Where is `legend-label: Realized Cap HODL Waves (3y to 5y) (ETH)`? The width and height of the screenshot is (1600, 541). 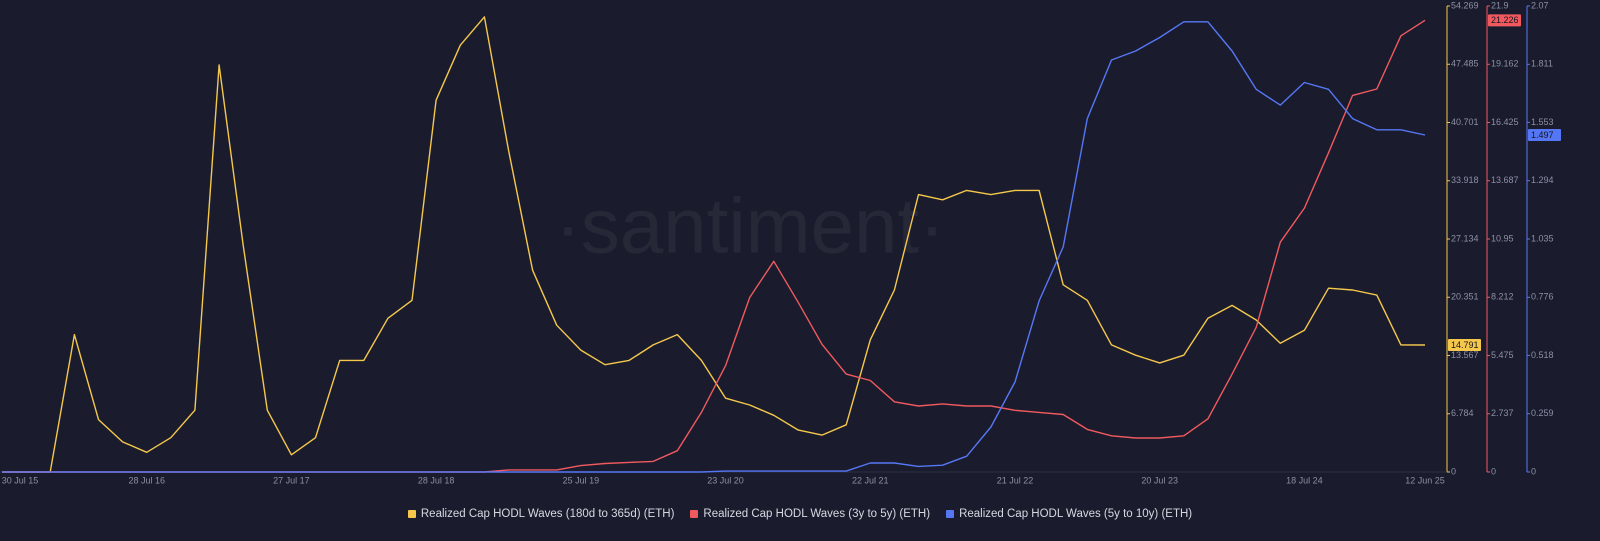
legend-label: Realized Cap HODL Waves (3y to 5y) (ETH) is located at coordinates (817, 514).